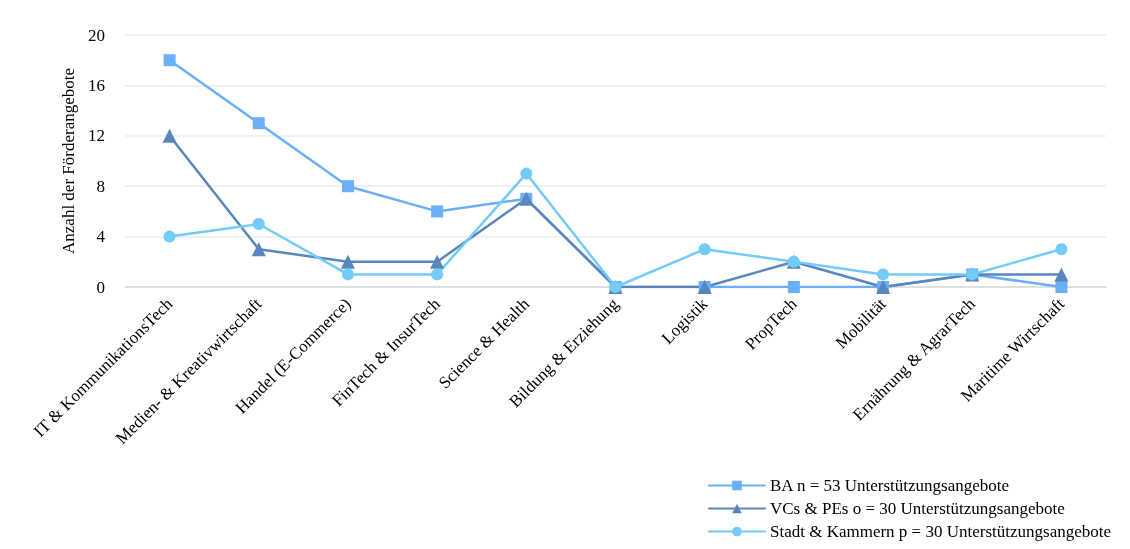  I want to click on y-tick-label: 0, so click(100, 287).